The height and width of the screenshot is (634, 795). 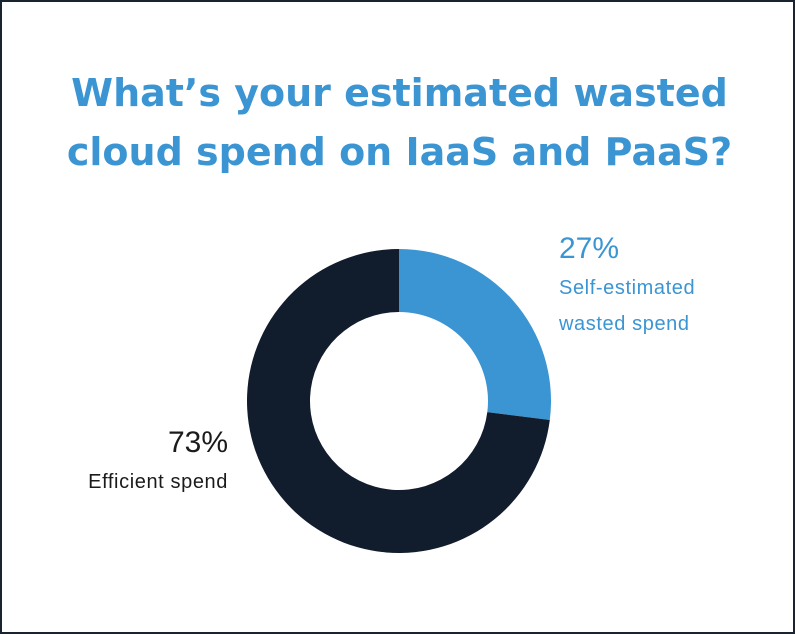 What do you see at coordinates (627, 288) in the screenshot?
I see `slice-wasted-name-line-1: Self-estimated` at bounding box center [627, 288].